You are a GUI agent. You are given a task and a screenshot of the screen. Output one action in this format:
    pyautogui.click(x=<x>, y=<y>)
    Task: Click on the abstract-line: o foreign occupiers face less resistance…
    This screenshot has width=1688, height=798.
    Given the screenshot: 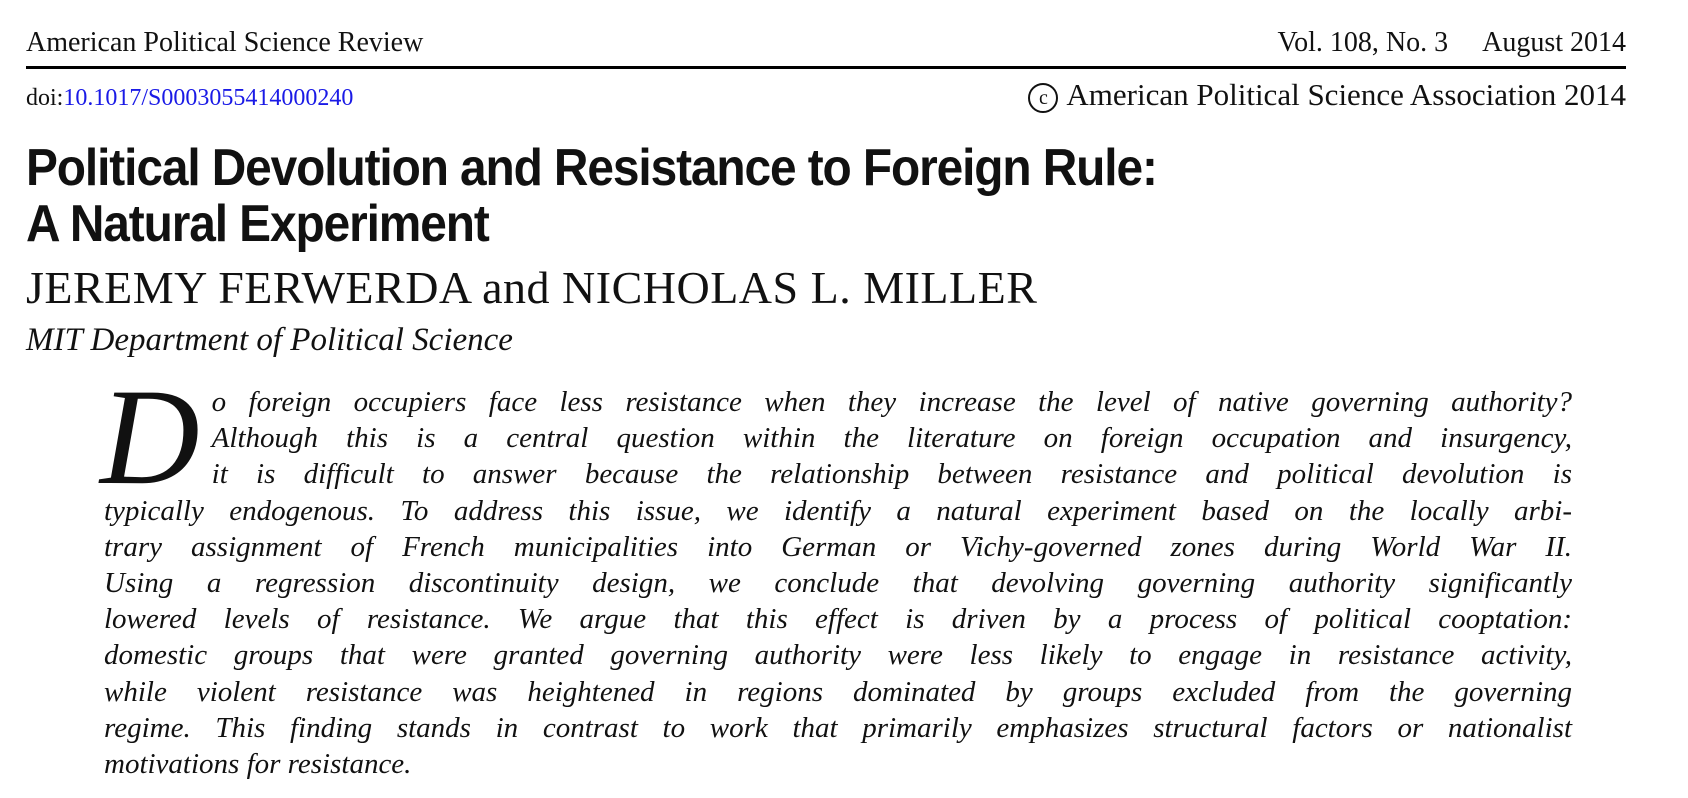 What is the action you would take?
    pyautogui.click(x=891, y=402)
    